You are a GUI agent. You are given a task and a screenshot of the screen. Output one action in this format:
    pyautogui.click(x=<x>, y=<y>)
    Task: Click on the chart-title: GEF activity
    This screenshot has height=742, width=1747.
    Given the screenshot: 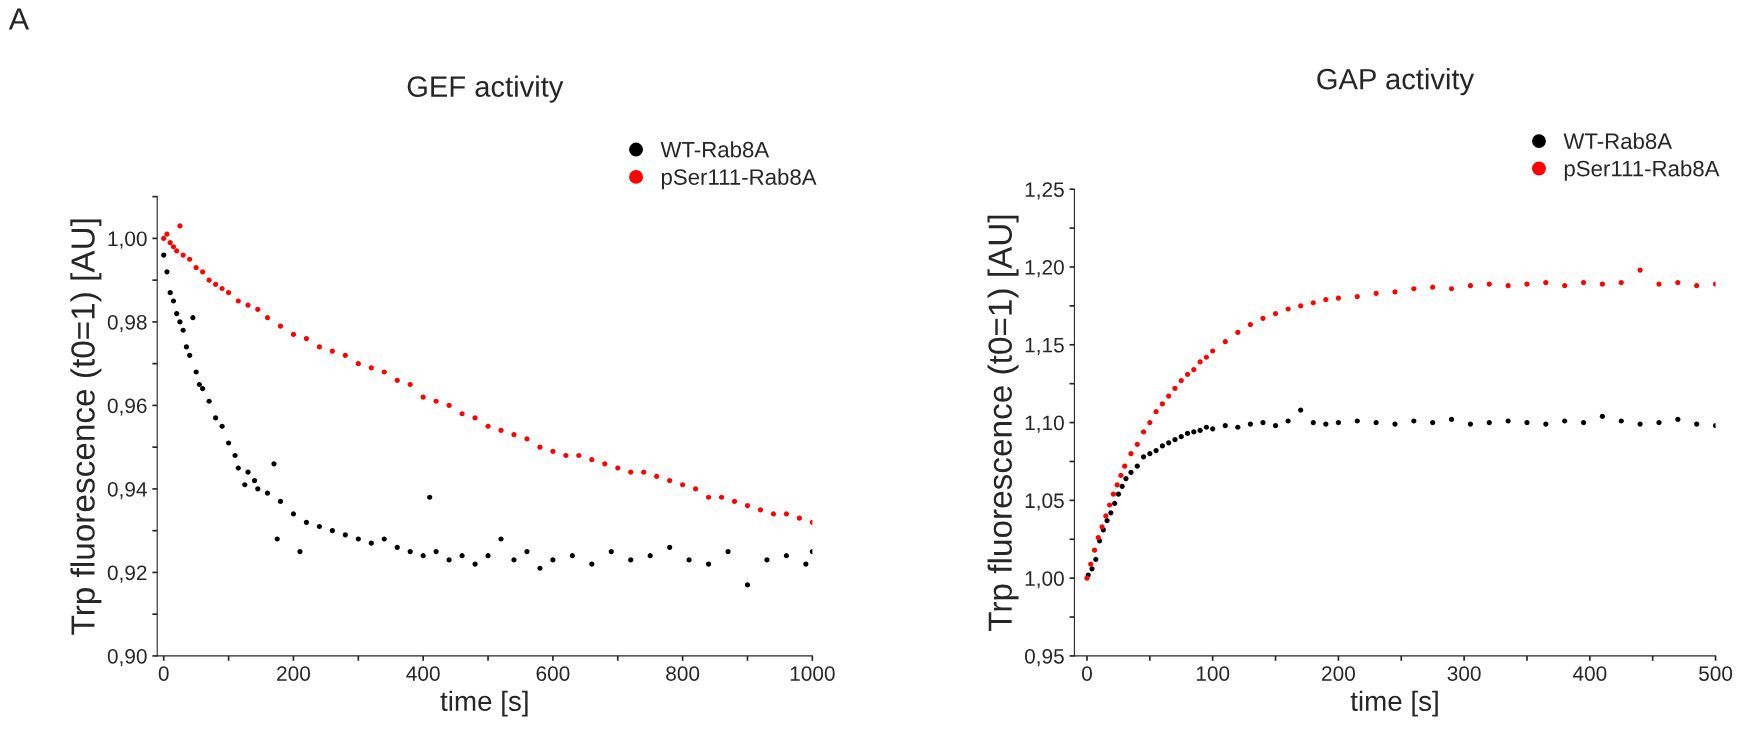 What is the action you would take?
    pyautogui.click(x=485, y=89)
    